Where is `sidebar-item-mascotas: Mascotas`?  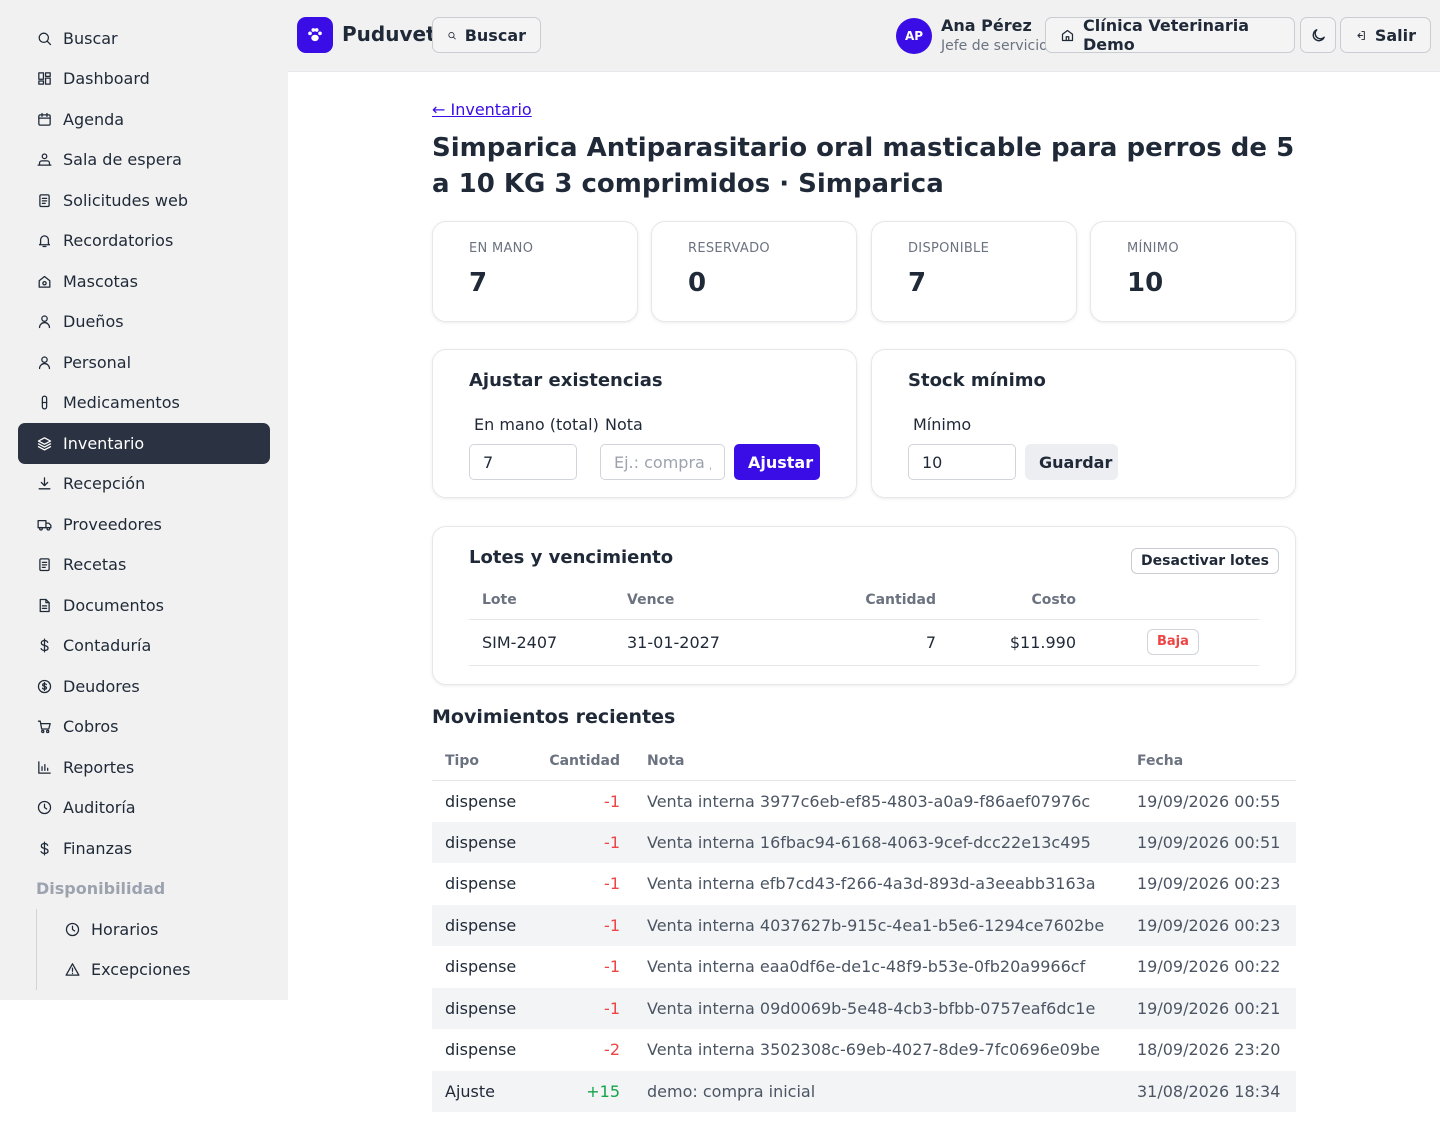
sidebar-item-mascotas: Mascotas is located at coordinates (144, 281).